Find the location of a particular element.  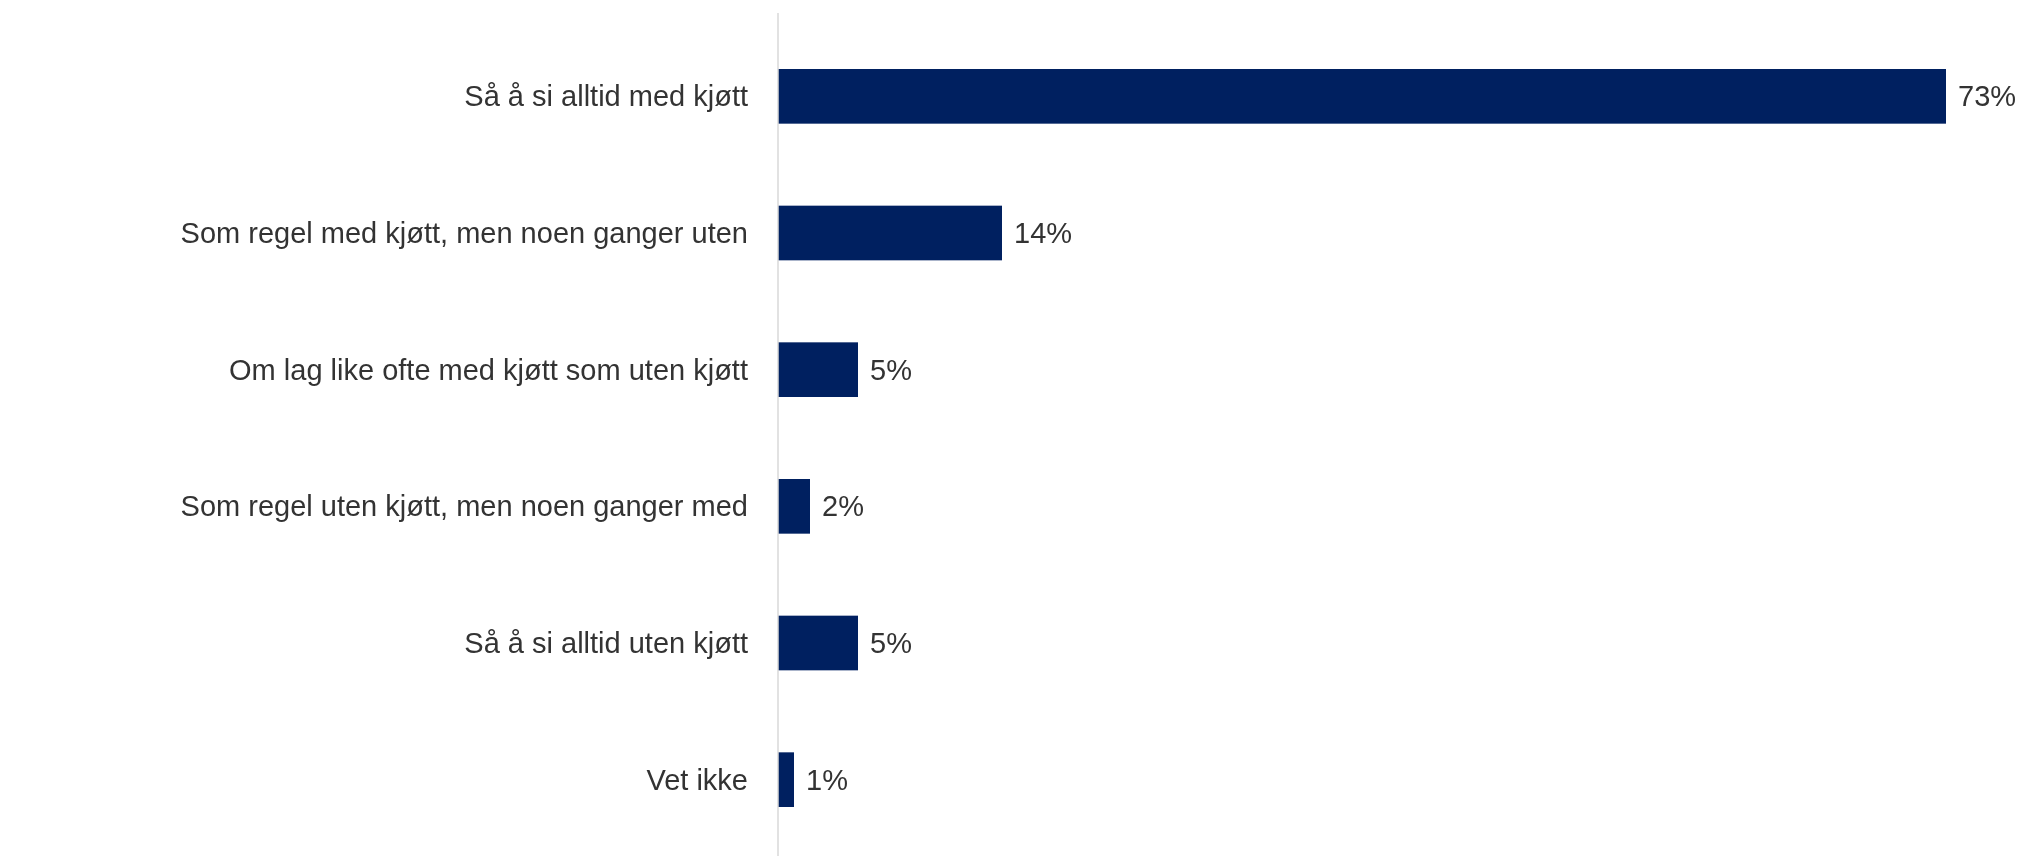

y-tick-label: Som regel med kjøtt, men noen ganger uten is located at coordinates (464, 233).